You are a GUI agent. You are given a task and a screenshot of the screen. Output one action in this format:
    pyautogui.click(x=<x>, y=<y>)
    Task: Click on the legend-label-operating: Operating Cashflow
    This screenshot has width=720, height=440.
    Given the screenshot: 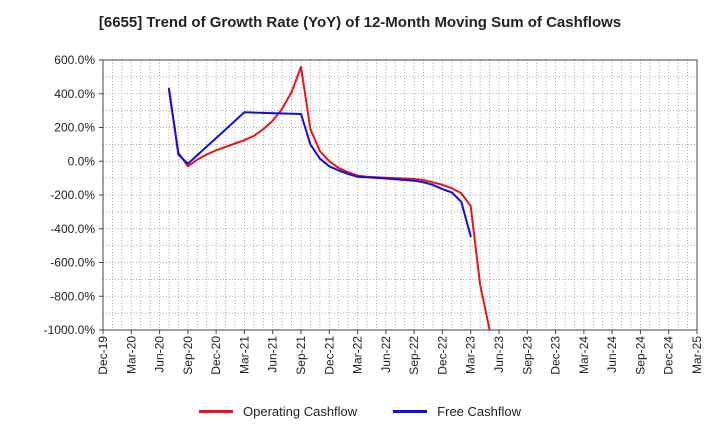 What is the action you would take?
    pyautogui.click(x=300, y=411)
    